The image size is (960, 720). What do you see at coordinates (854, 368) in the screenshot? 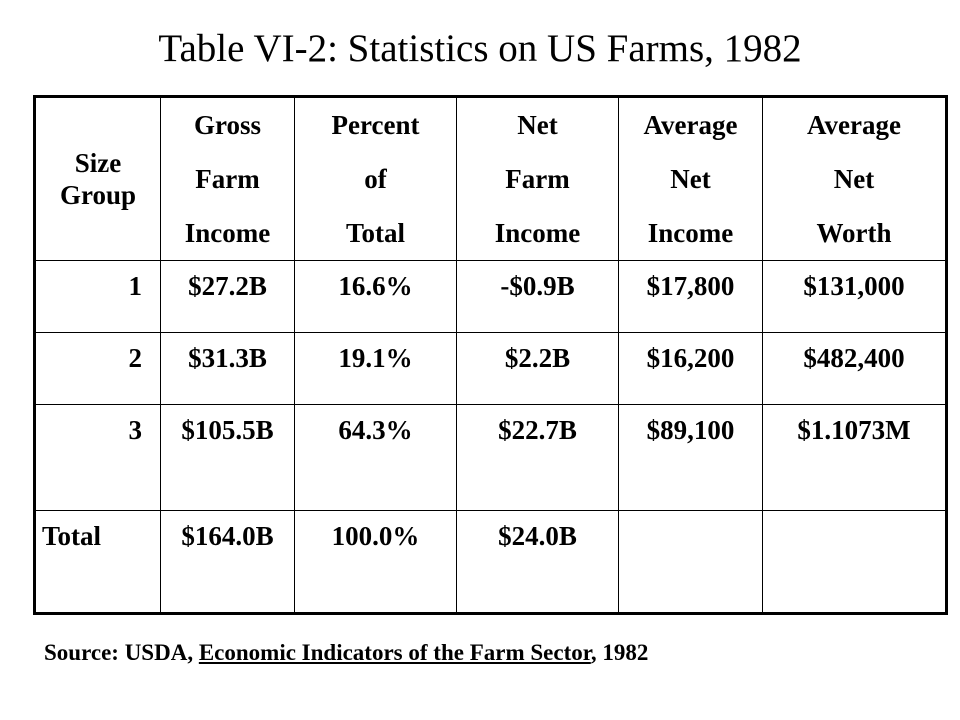
I see `cell-average-net-worth: $482,400` at bounding box center [854, 368].